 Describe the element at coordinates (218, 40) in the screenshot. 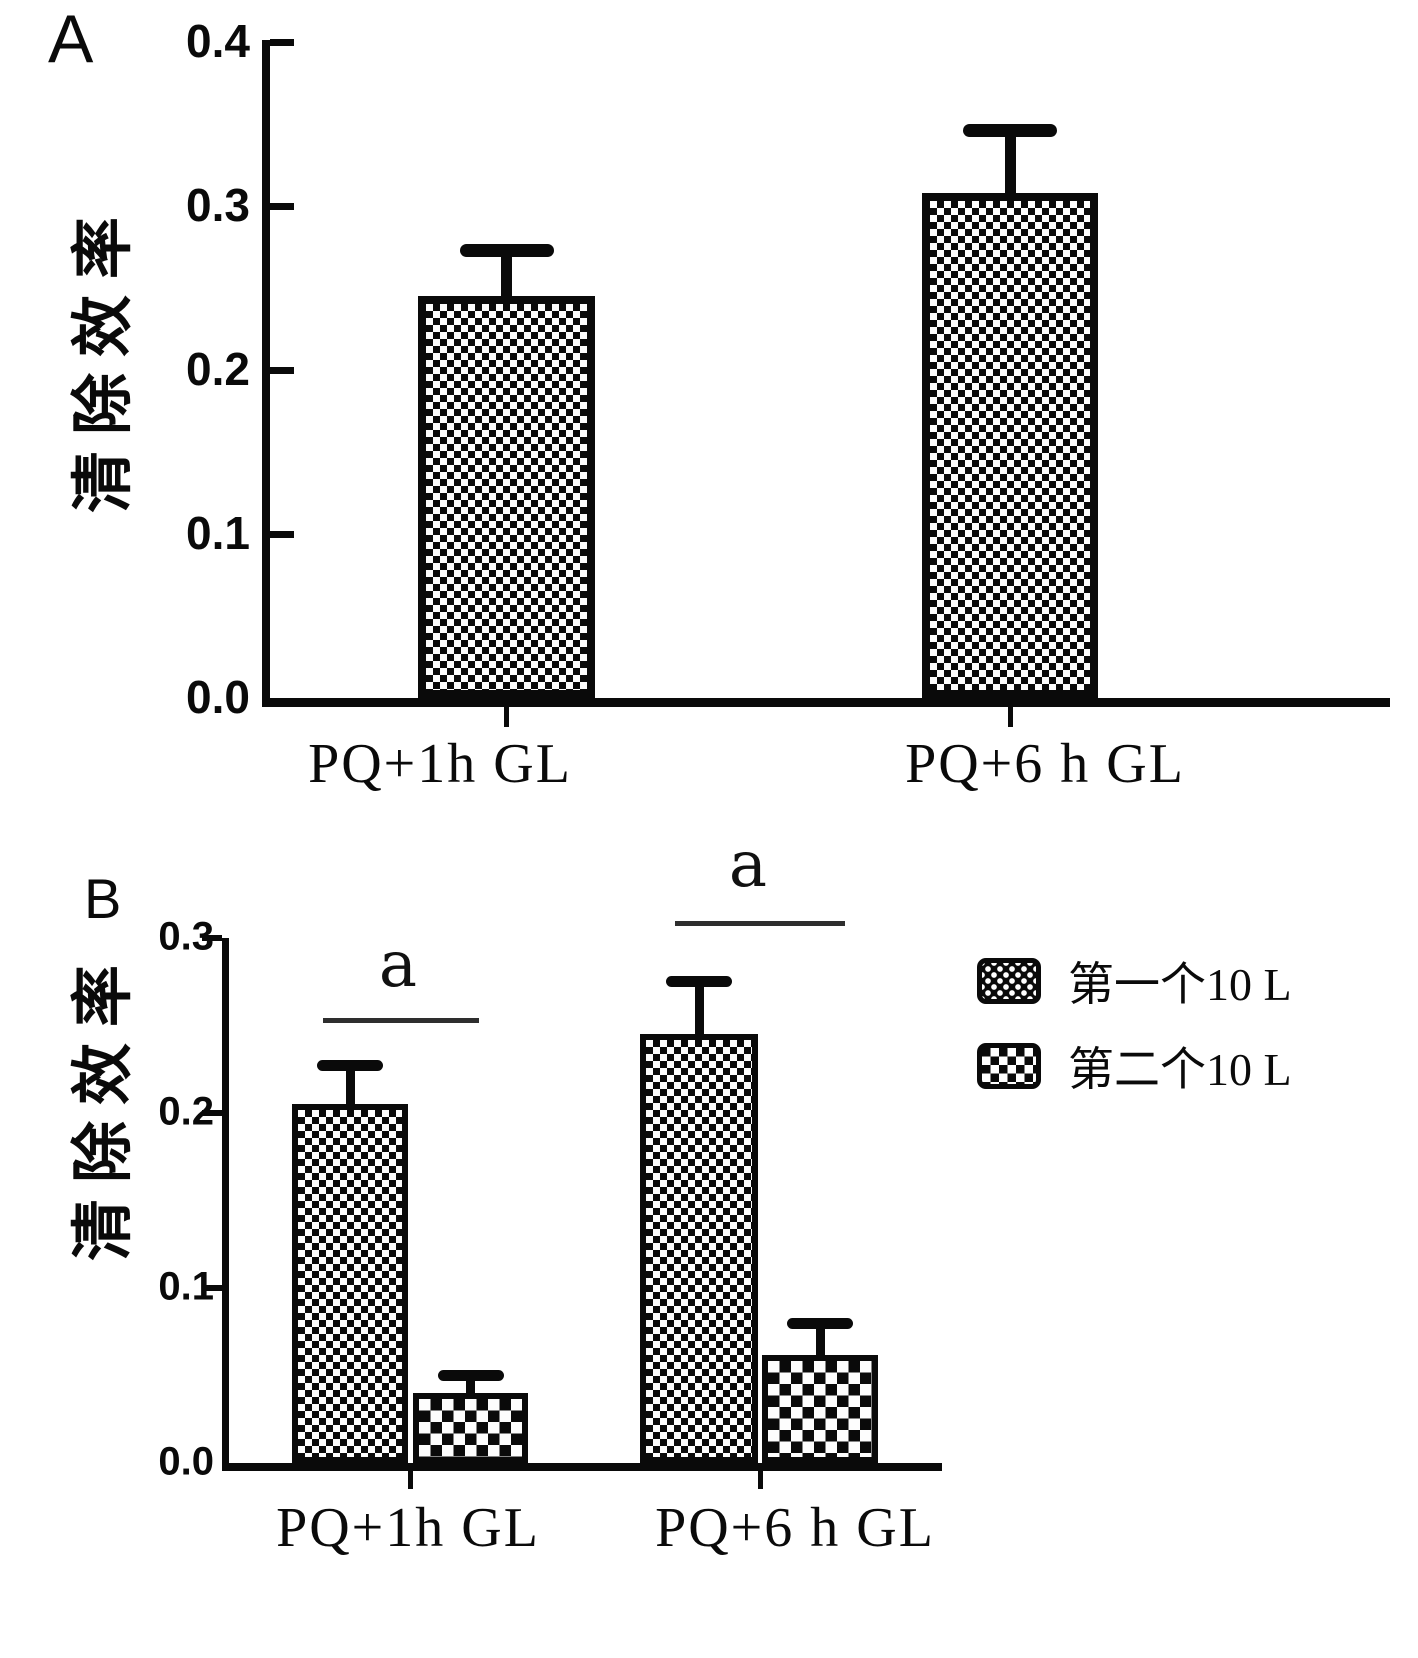

I see `panel-A-y-tick-label: 0.4` at that location.